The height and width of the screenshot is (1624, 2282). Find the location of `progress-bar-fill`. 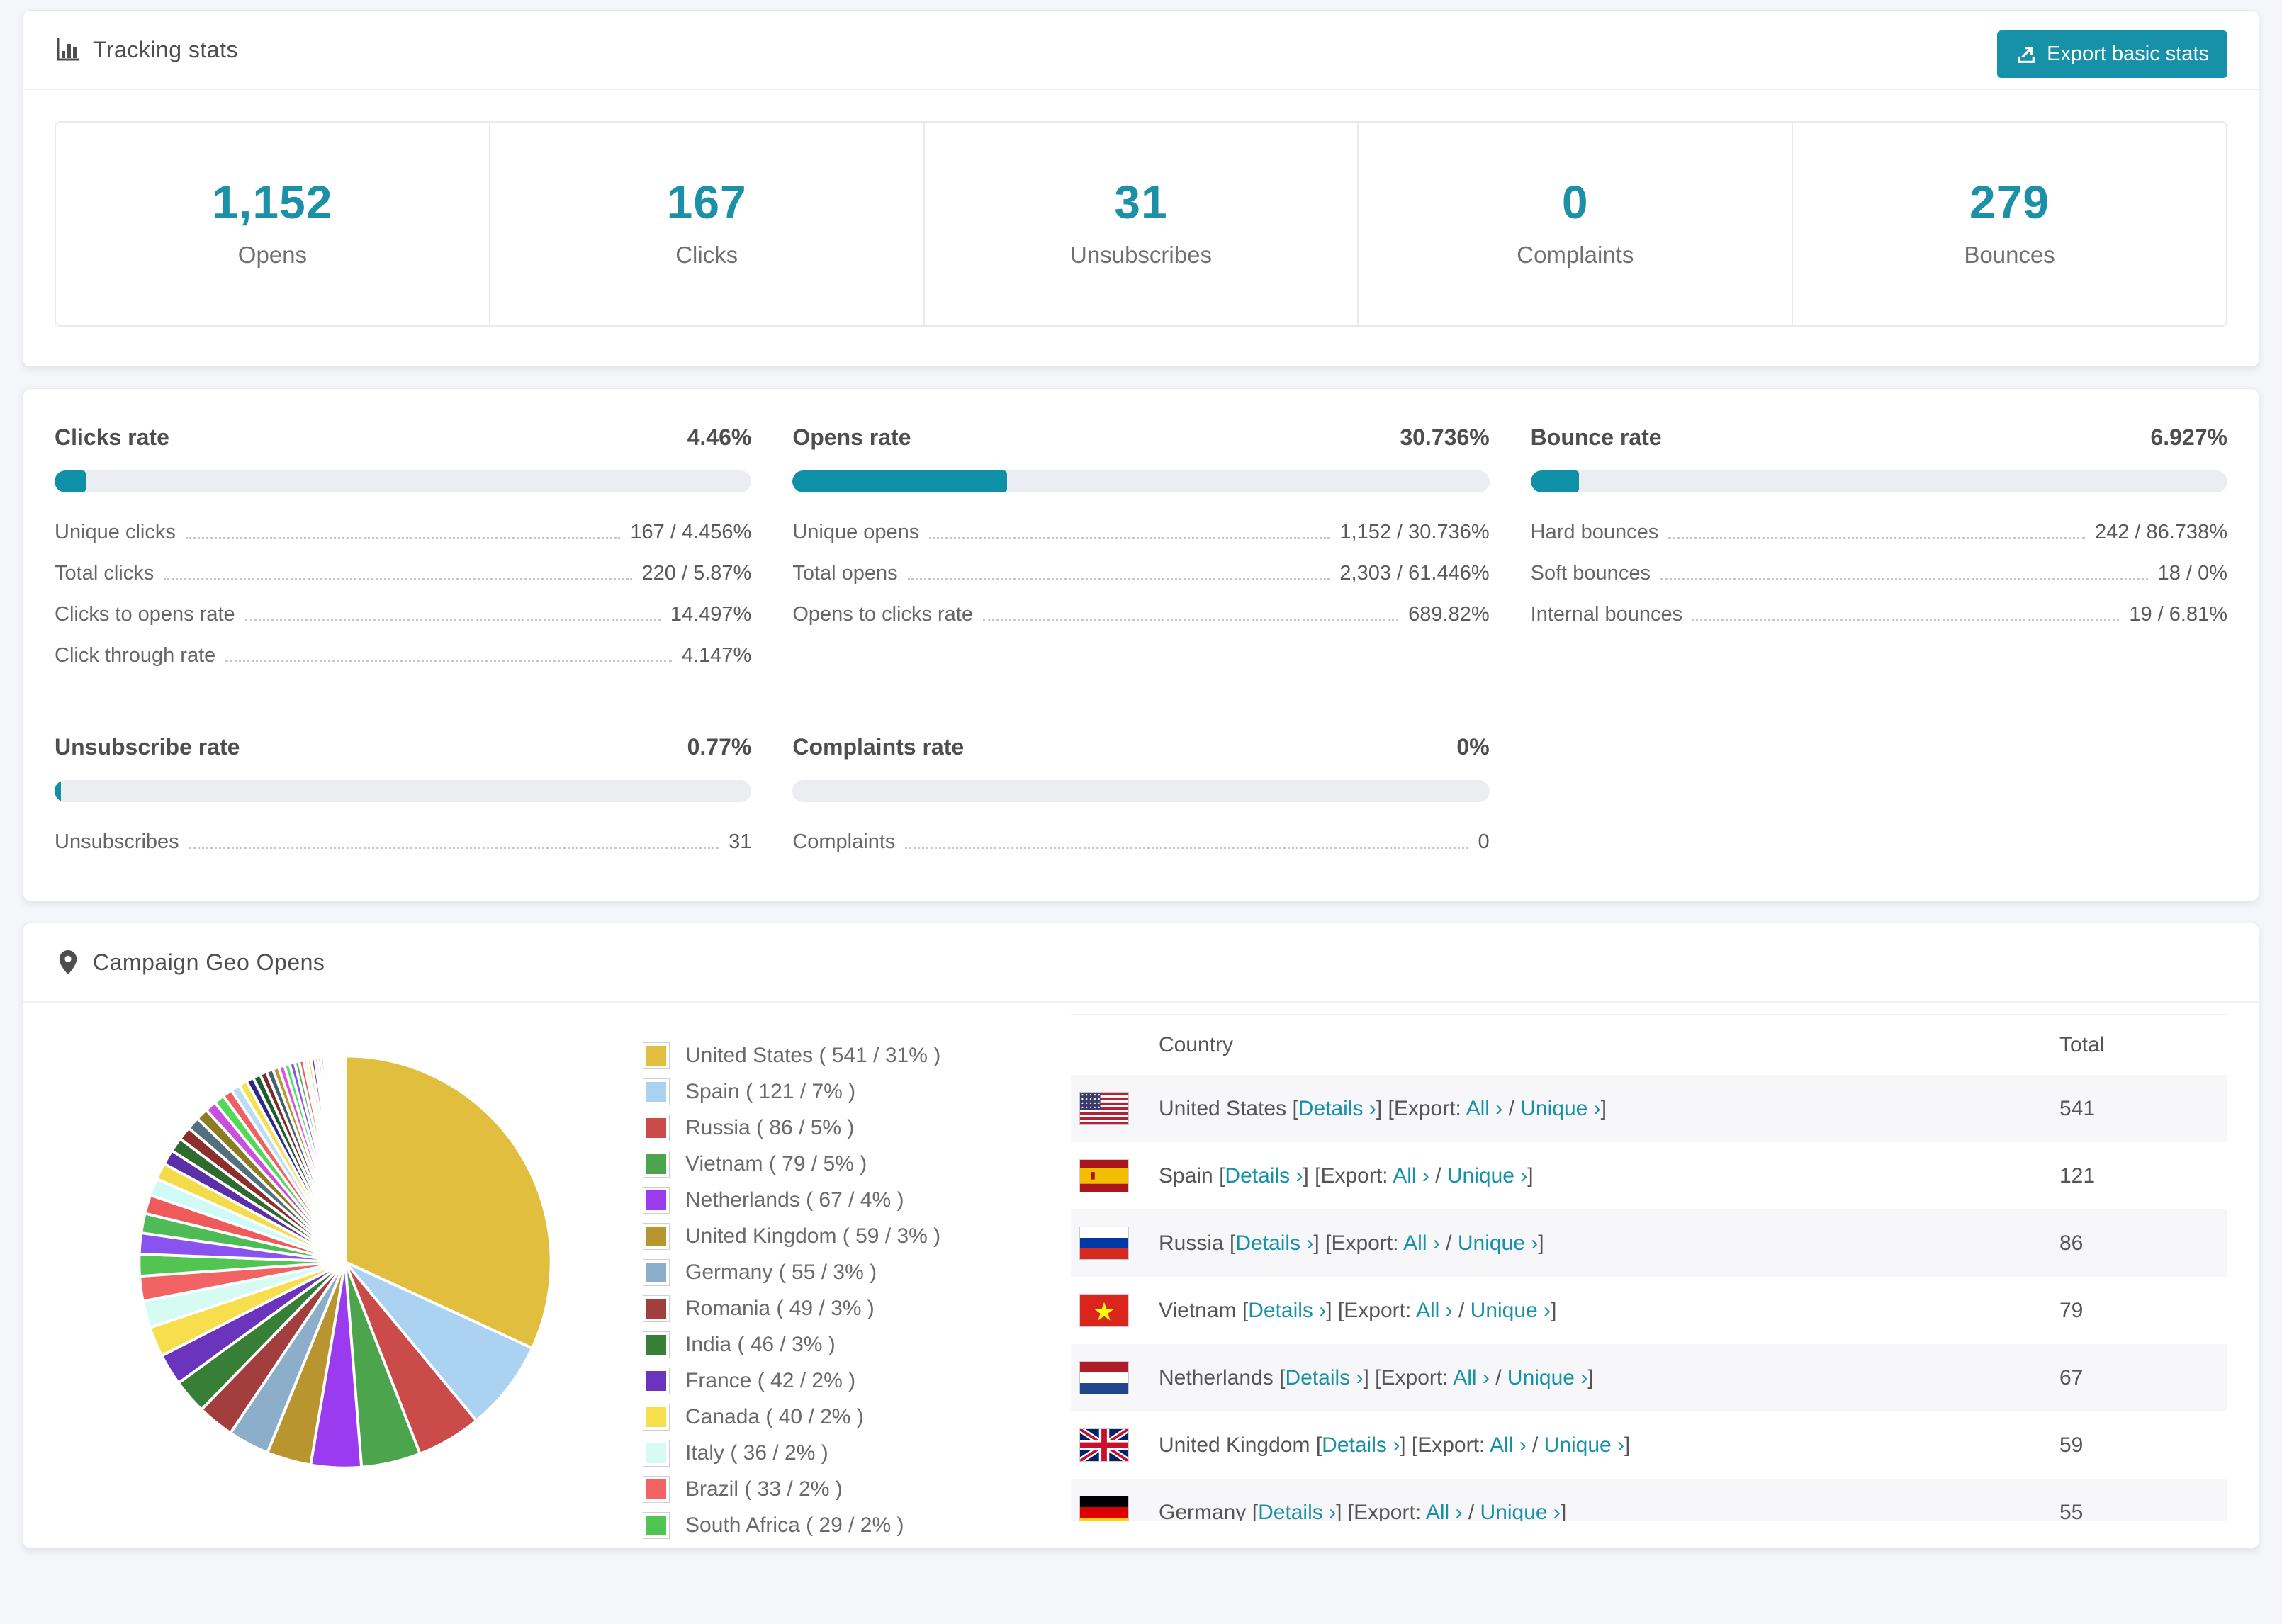

progress-bar-fill is located at coordinates (70, 481).